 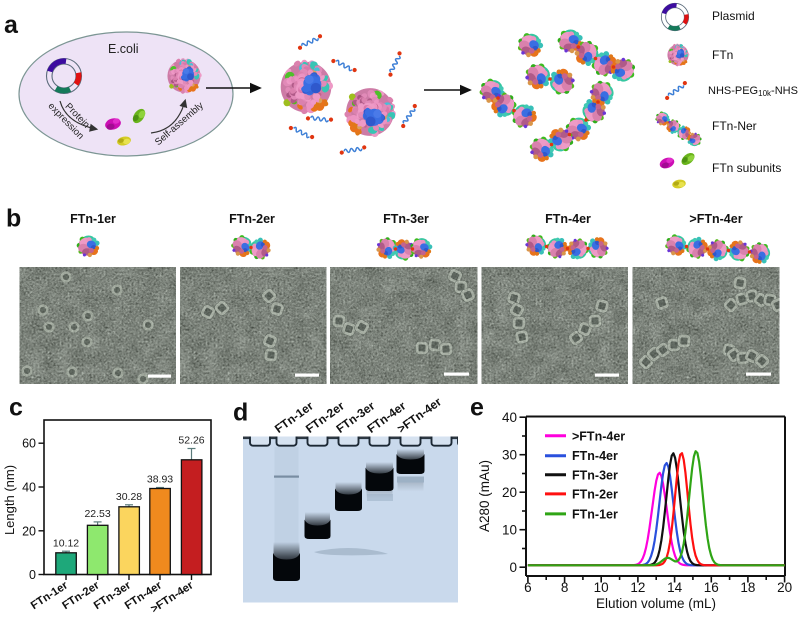 What do you see at coordinates (16, 408) in the screenshot?
I see `svg-text: c` at bounding box center [16, 408].